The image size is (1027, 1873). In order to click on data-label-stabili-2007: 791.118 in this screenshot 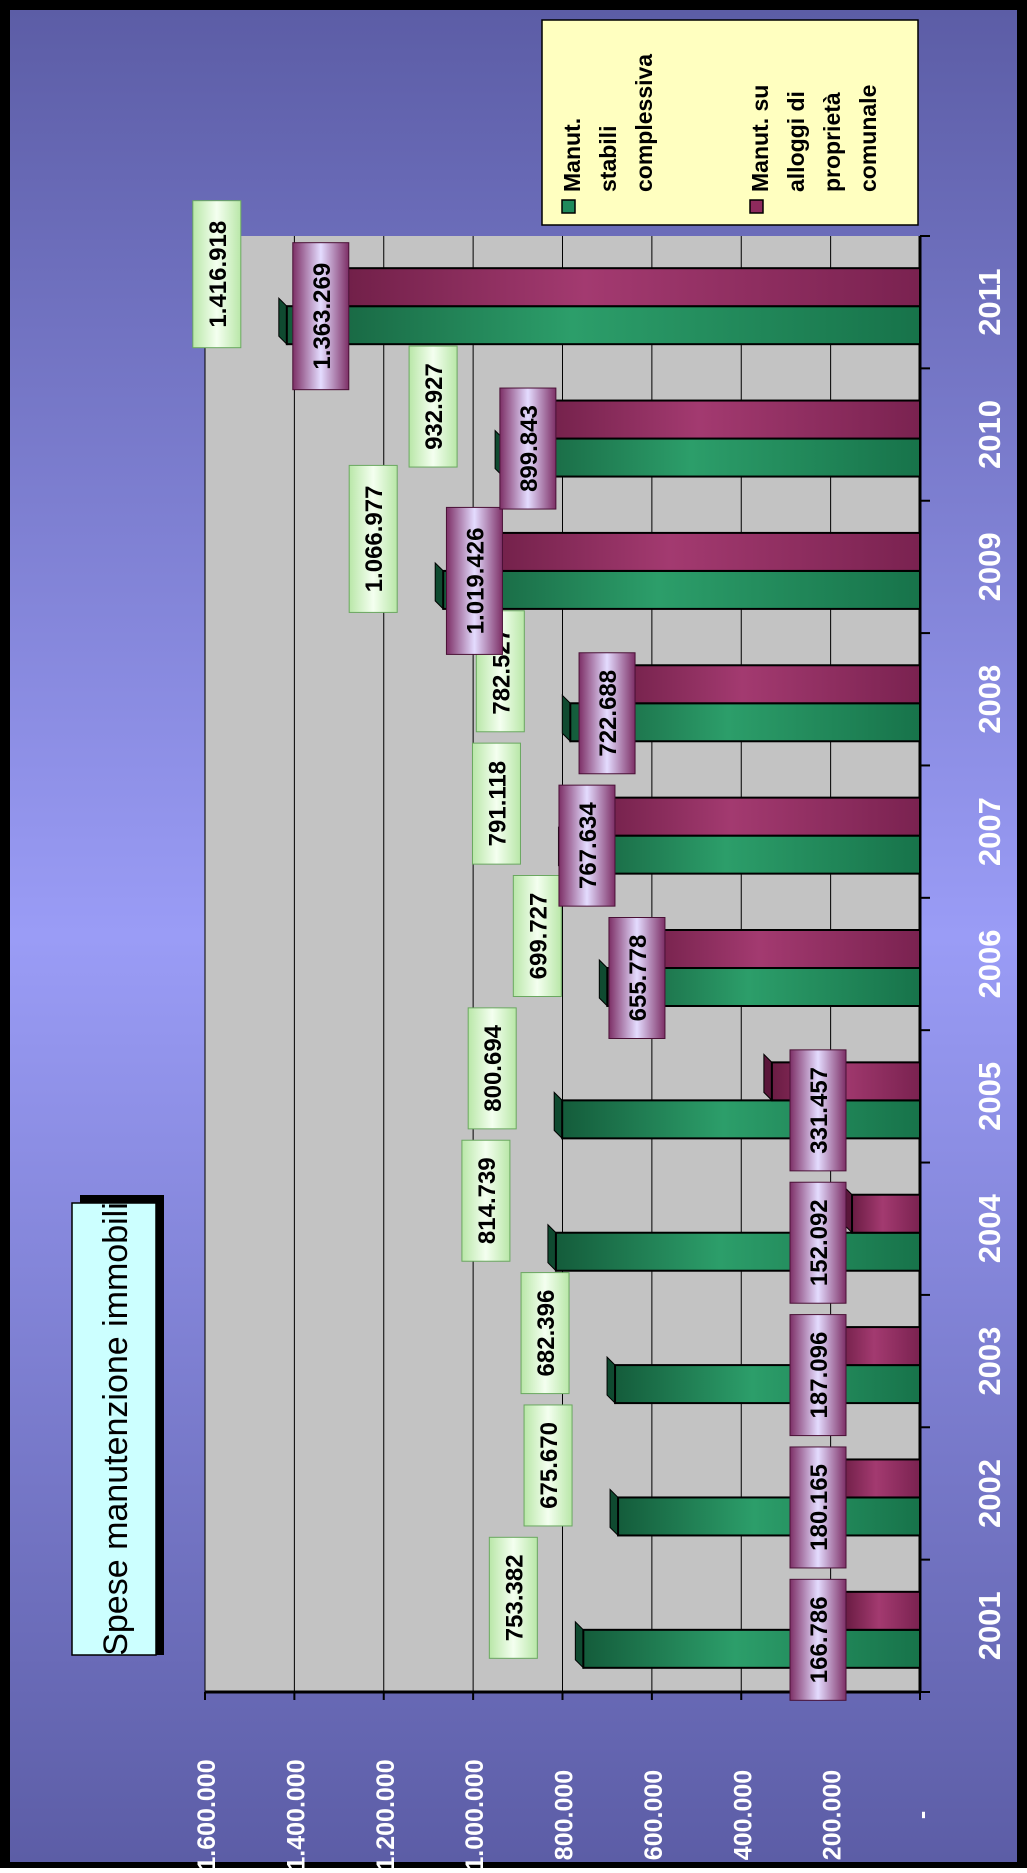, I will do `click(496, 803)`.